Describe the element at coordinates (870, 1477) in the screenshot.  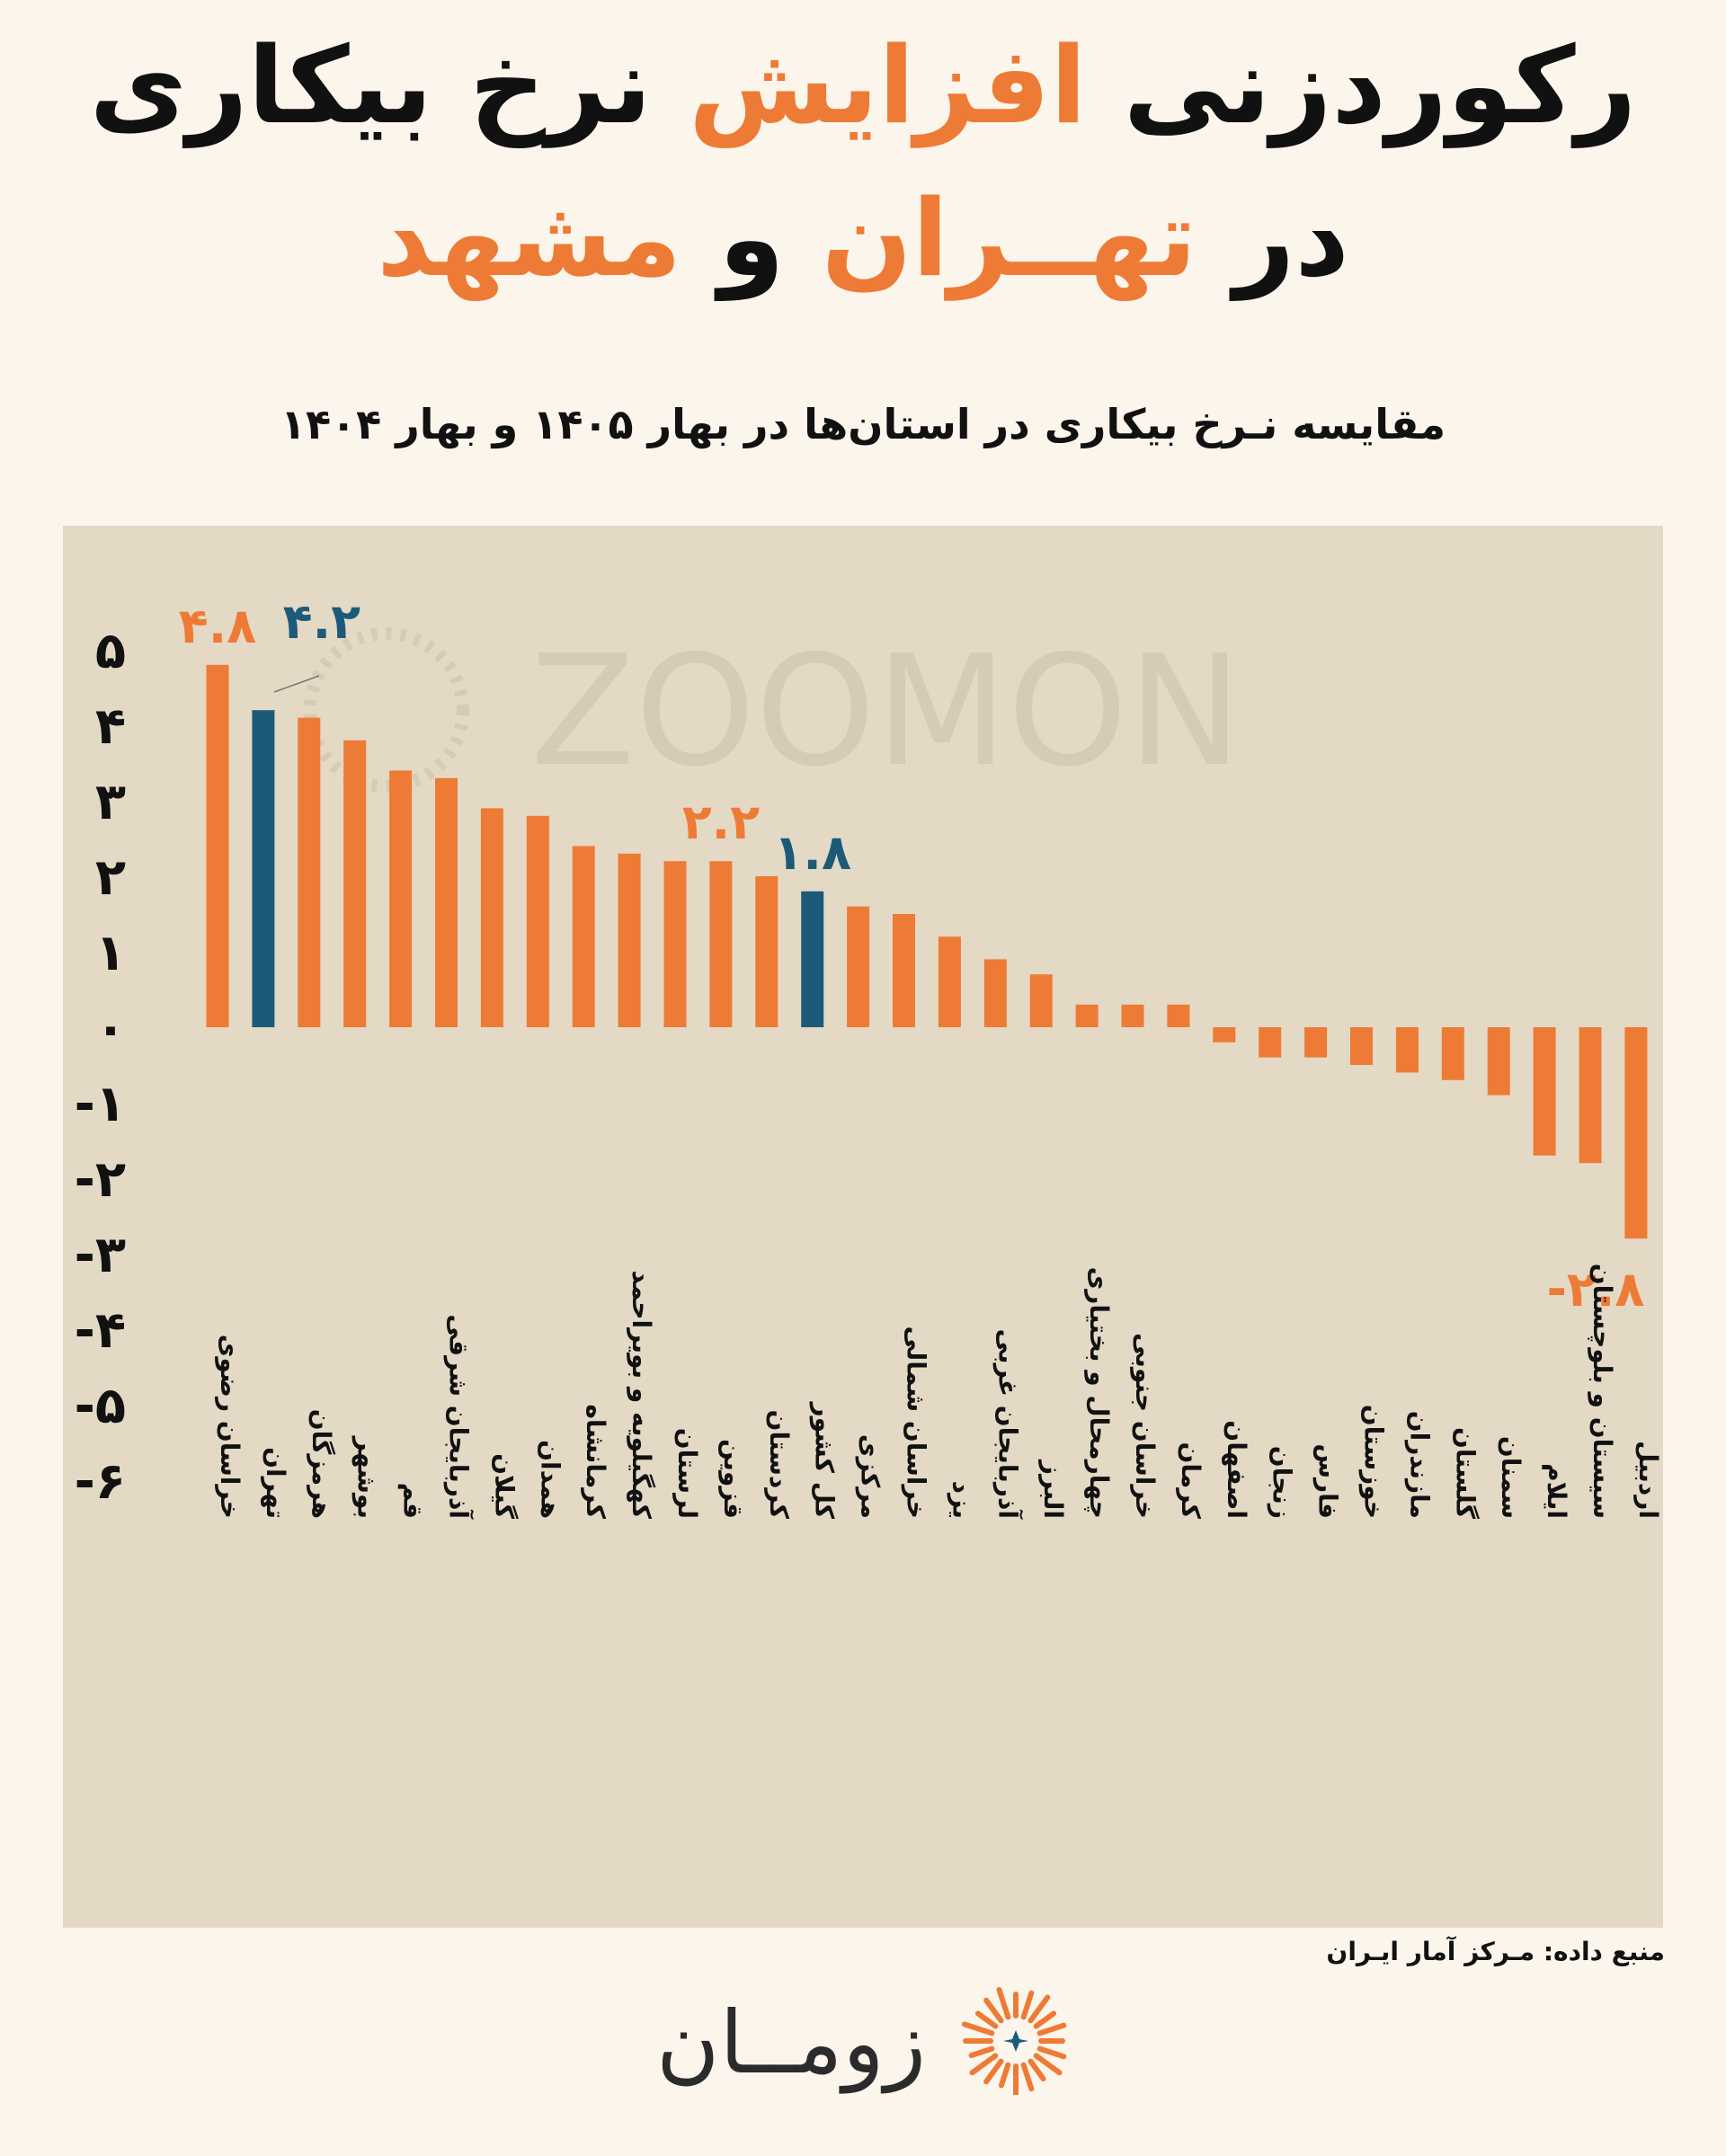
I see `category-label: مرکزی` at that location.